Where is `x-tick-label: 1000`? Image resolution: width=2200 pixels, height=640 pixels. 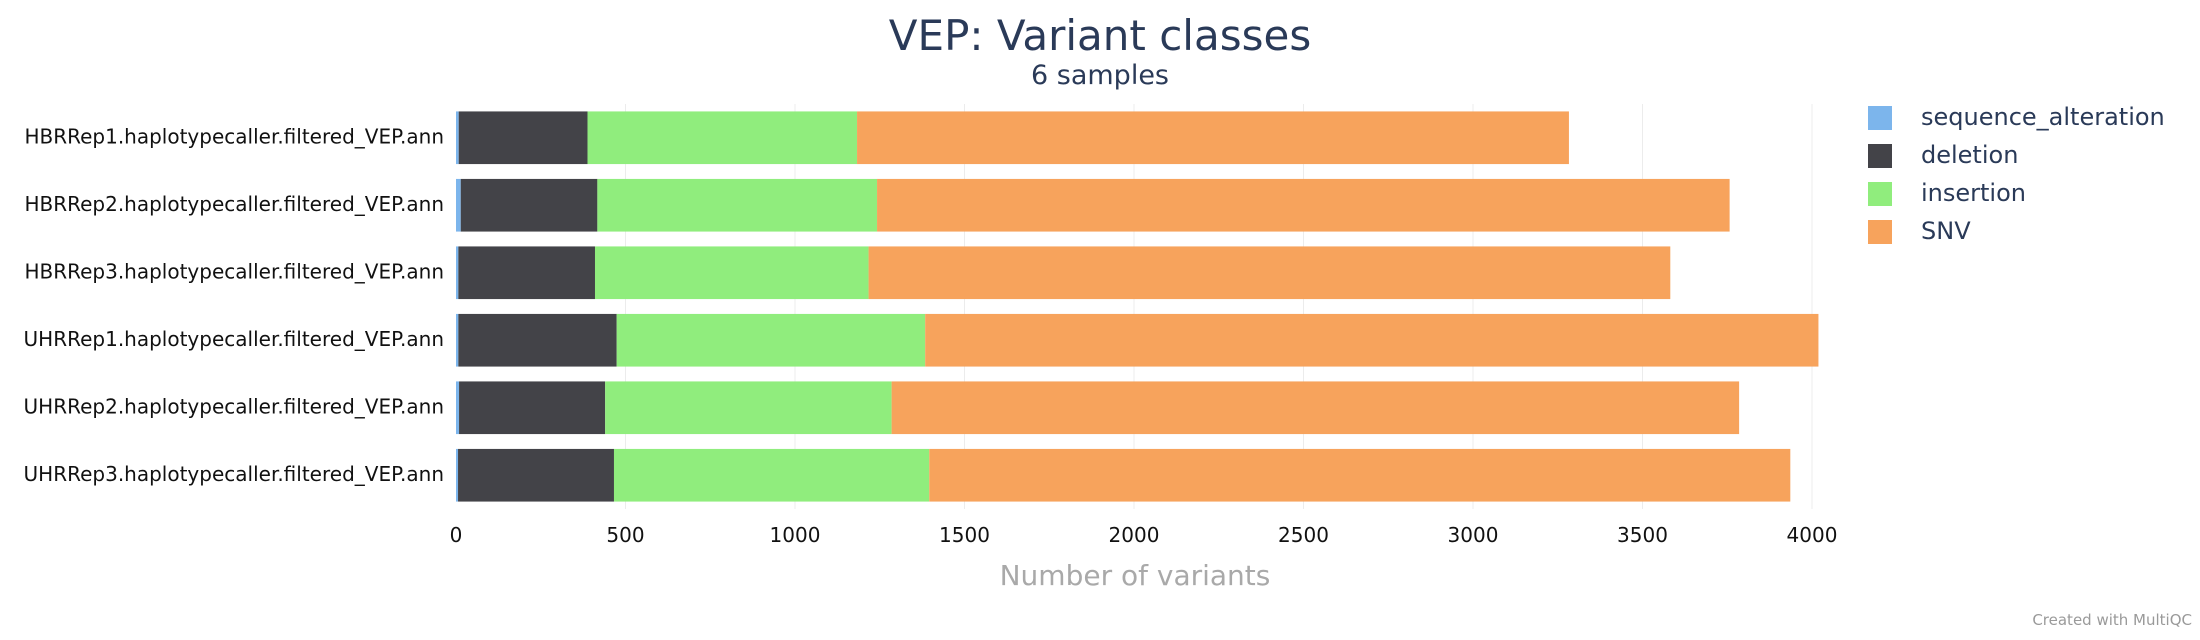
x-tick-label: 1000 is located at coordinates (795, 535).